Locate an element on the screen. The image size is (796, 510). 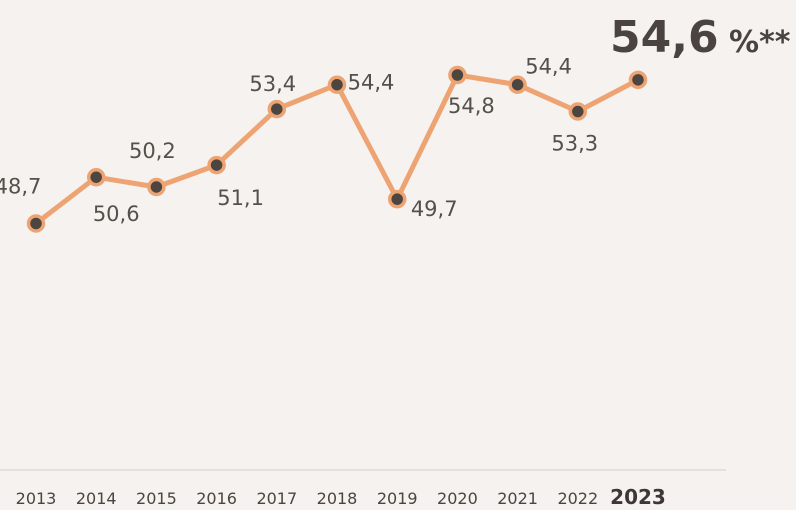
data-label-2021: 54,4 is located at coordinates (548, 67).